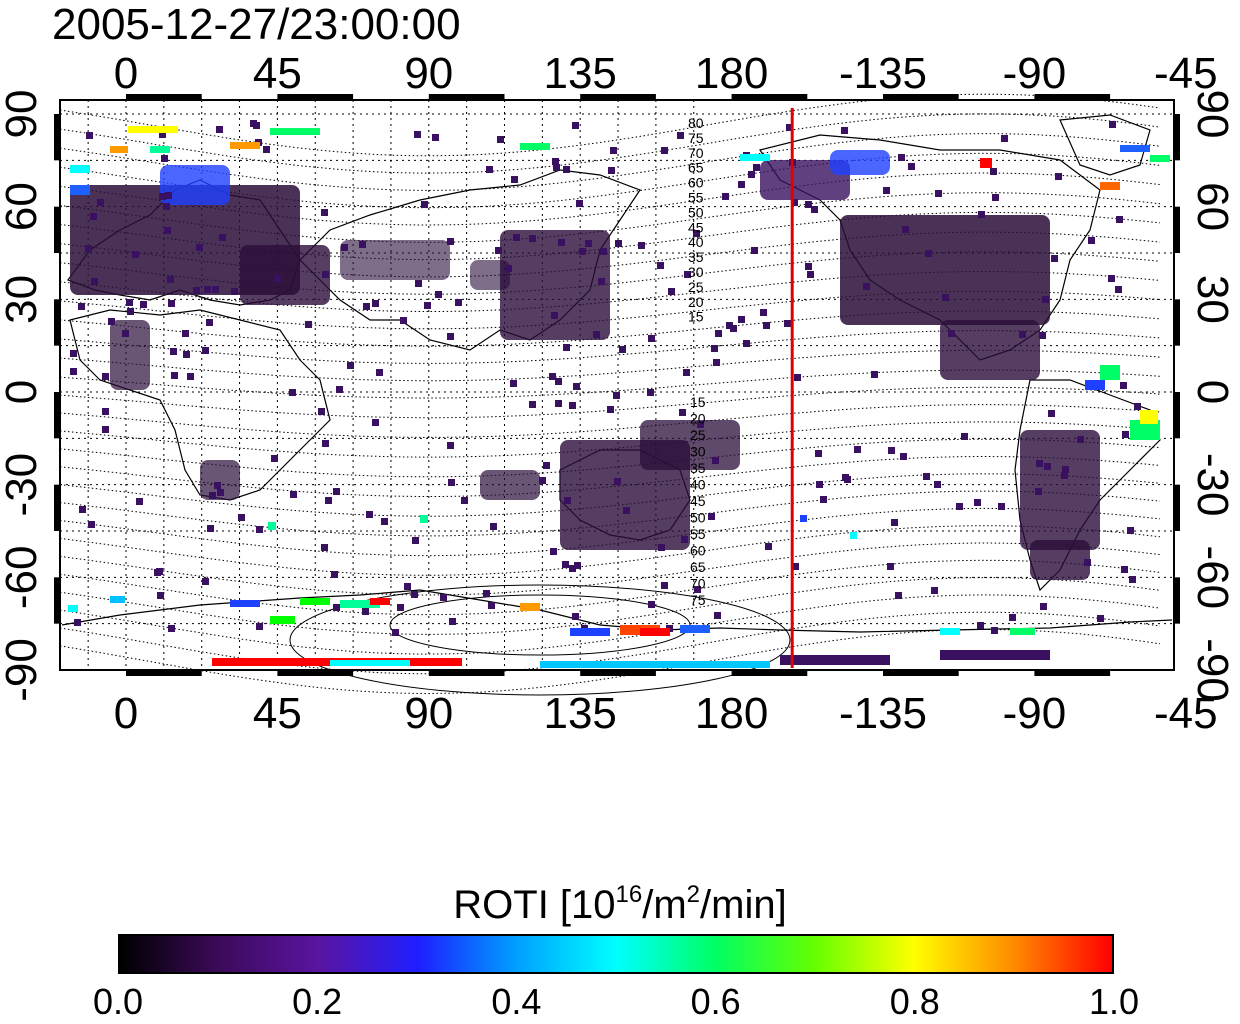  I want to click on colorbar-tick-label: 0.6, so click(715, 1001).